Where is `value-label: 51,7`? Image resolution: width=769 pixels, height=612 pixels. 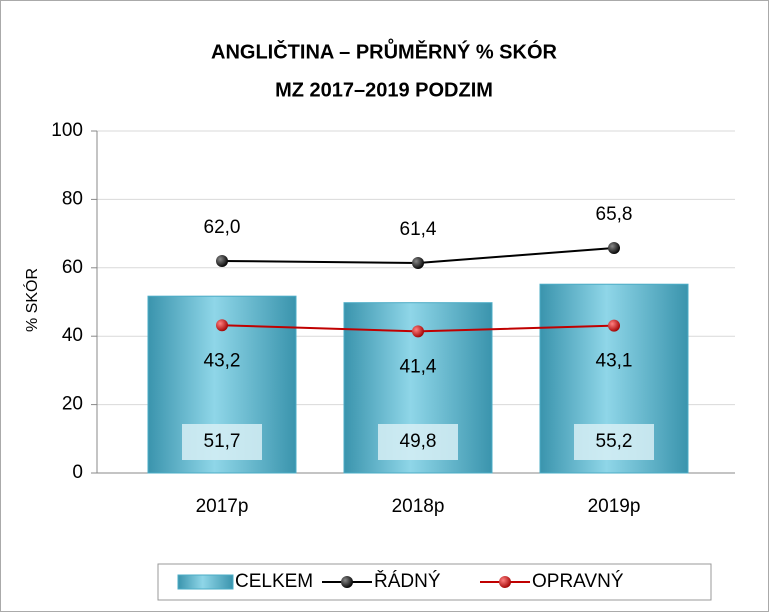
value-label: 51,7 is located at coordinates (222, 441).